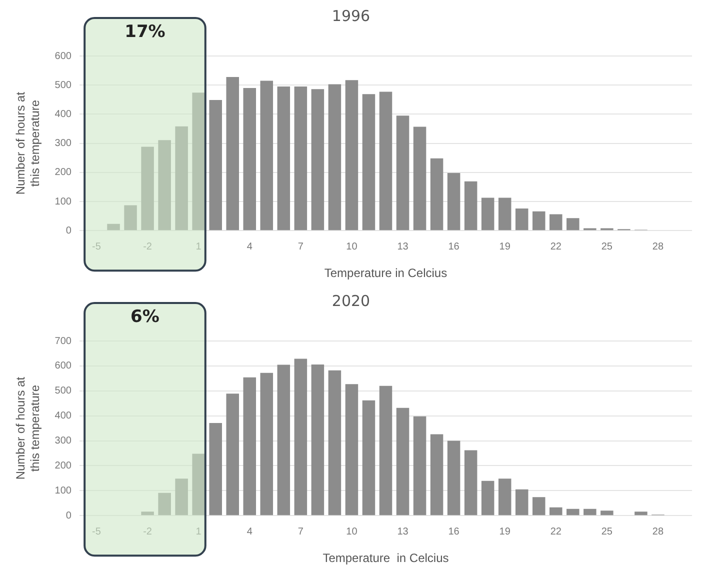  What do you see at coordinates (145, 316) in the screenshot?
I see `band-label: 6%` at bounding box center [145, 316].